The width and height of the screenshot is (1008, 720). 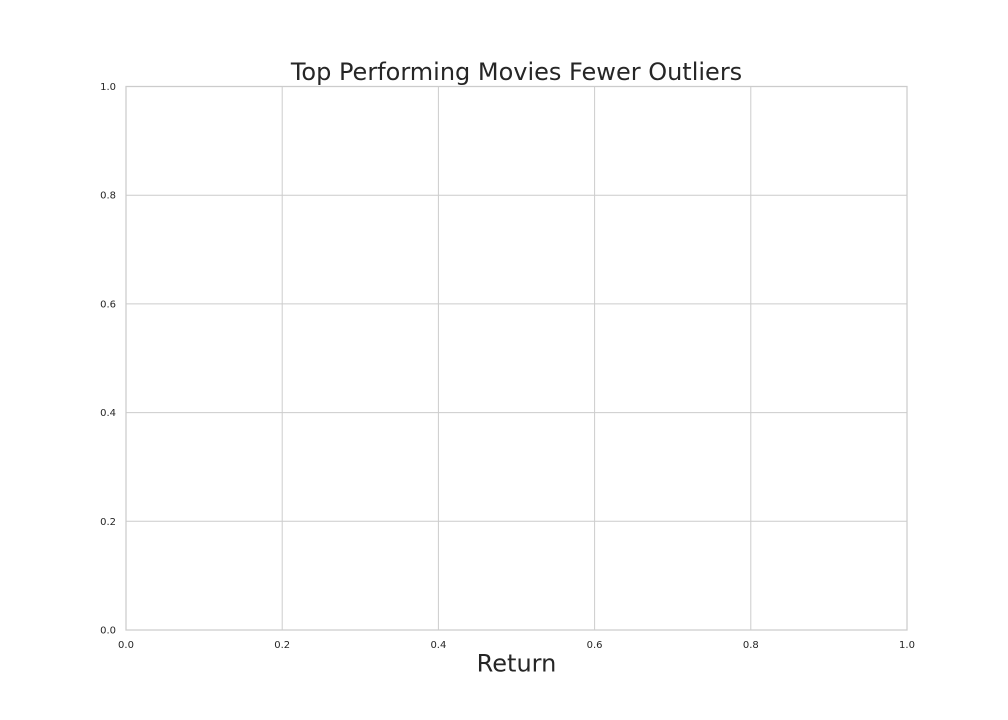 What do you see at coordinates (108, 196) in the screenshot?
I see `y-tick-label: 0.8` at bounding box center [108, 196].